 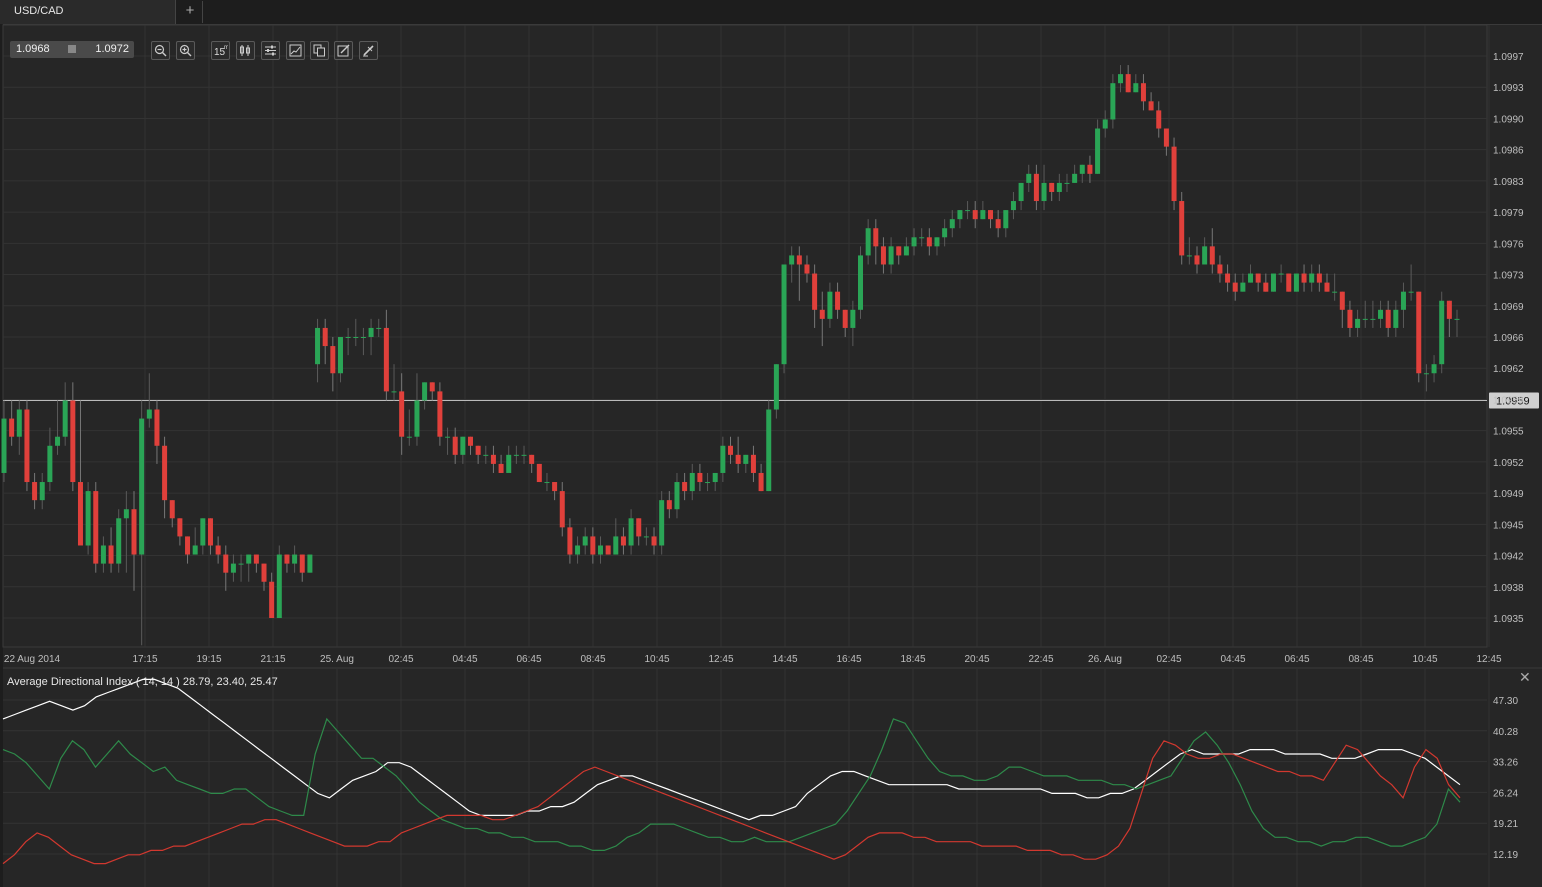 I want to click on x-tick-label: 22:45, so click(x=1040, y=659).